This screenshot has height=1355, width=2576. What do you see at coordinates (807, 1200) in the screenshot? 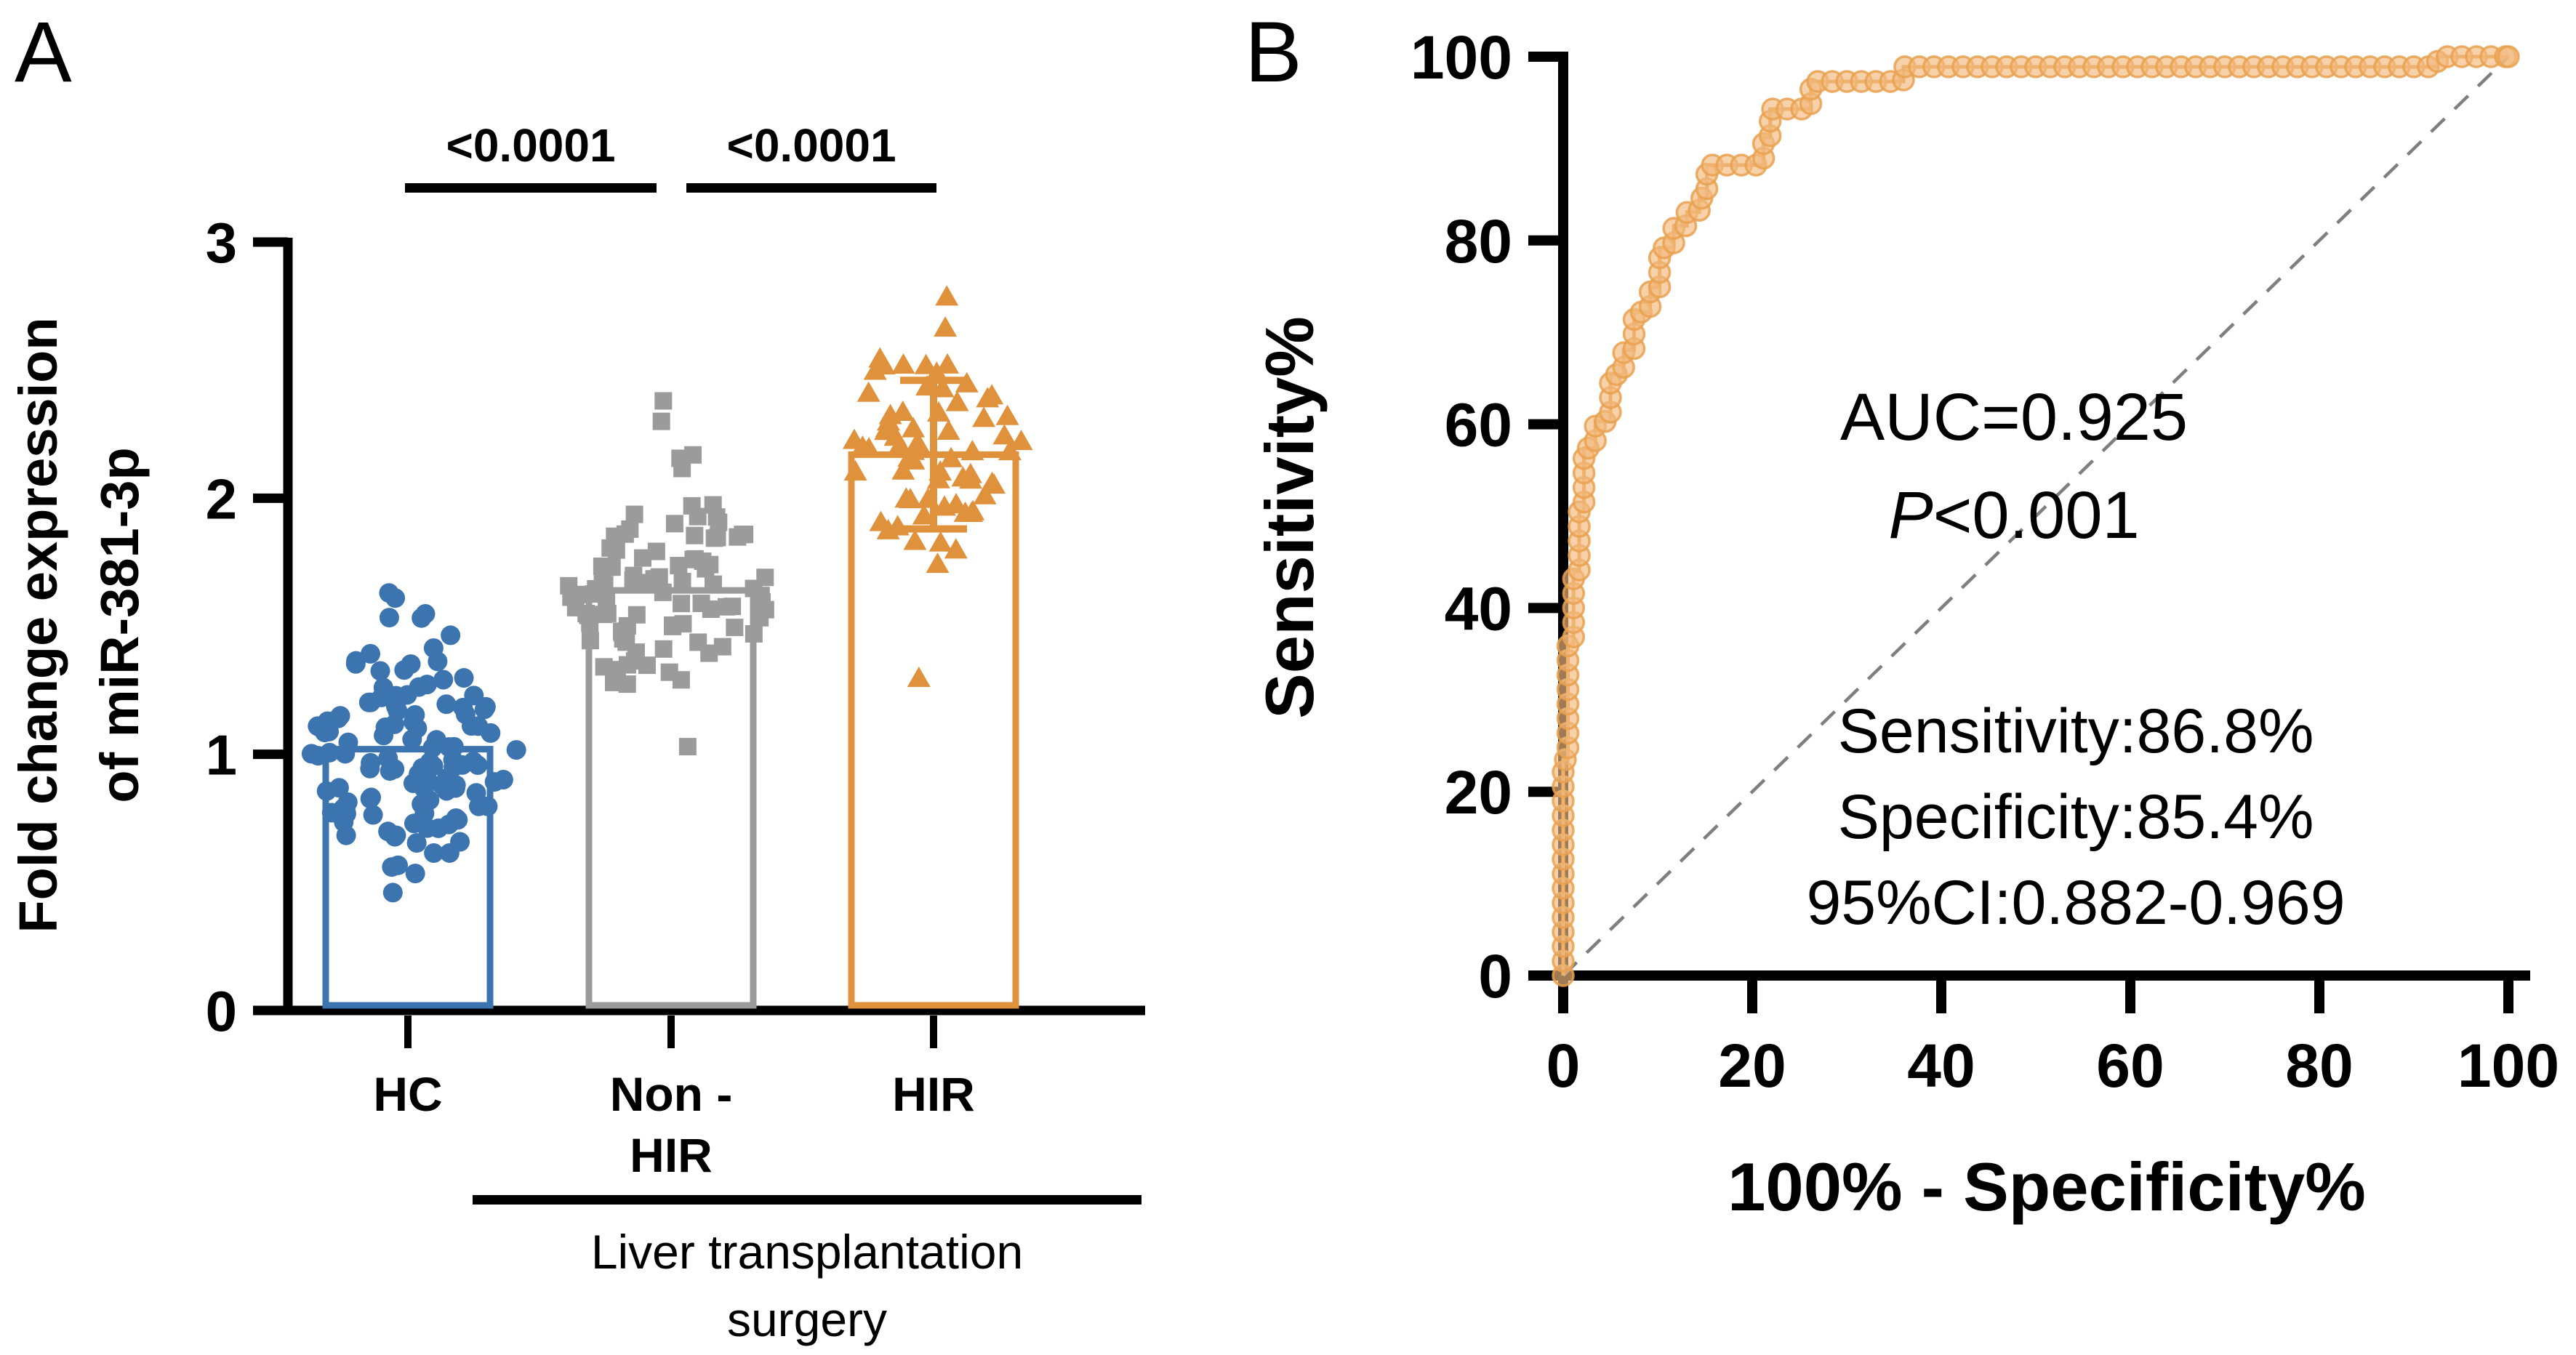
I see `group-annotation-line` at bounding box center [807, 1200].